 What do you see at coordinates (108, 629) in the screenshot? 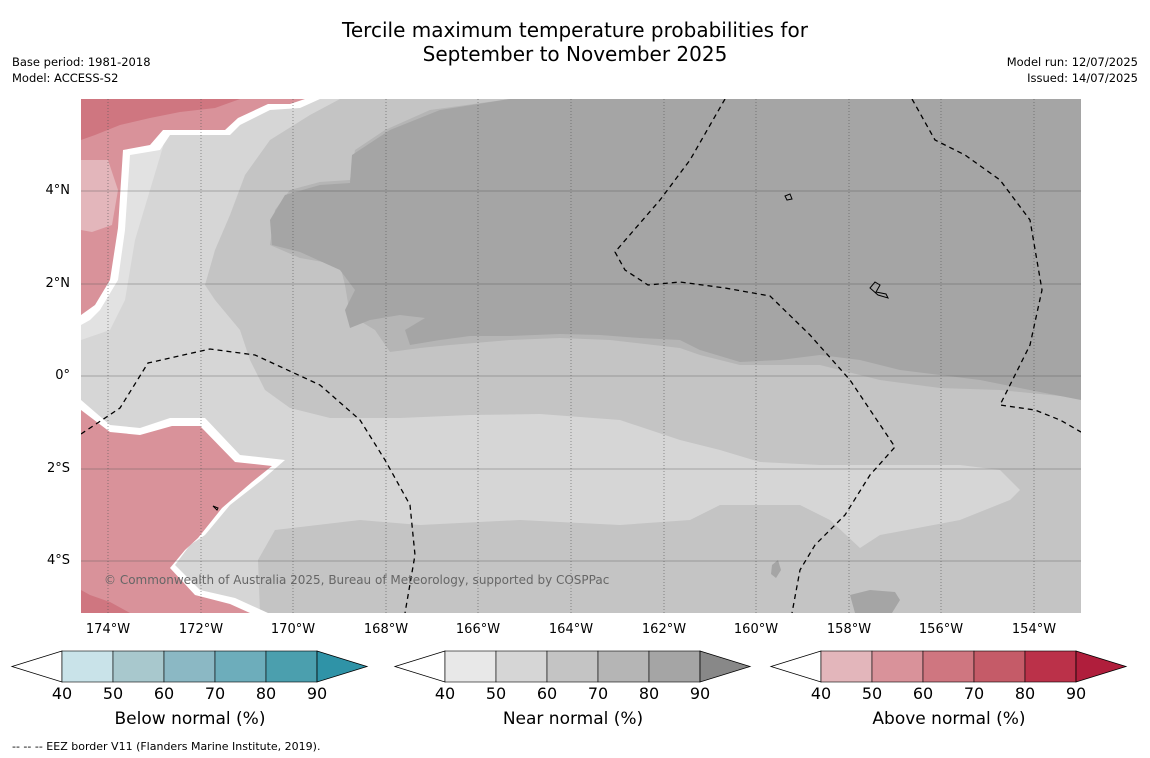
I see `lon-label-174w: 174°W` at bounding box center [108, 629].